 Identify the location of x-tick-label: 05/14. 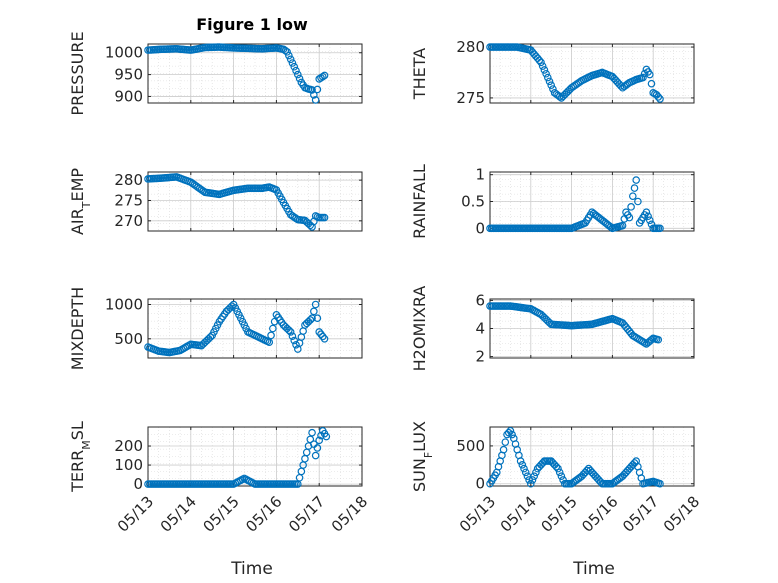
(518, 513).